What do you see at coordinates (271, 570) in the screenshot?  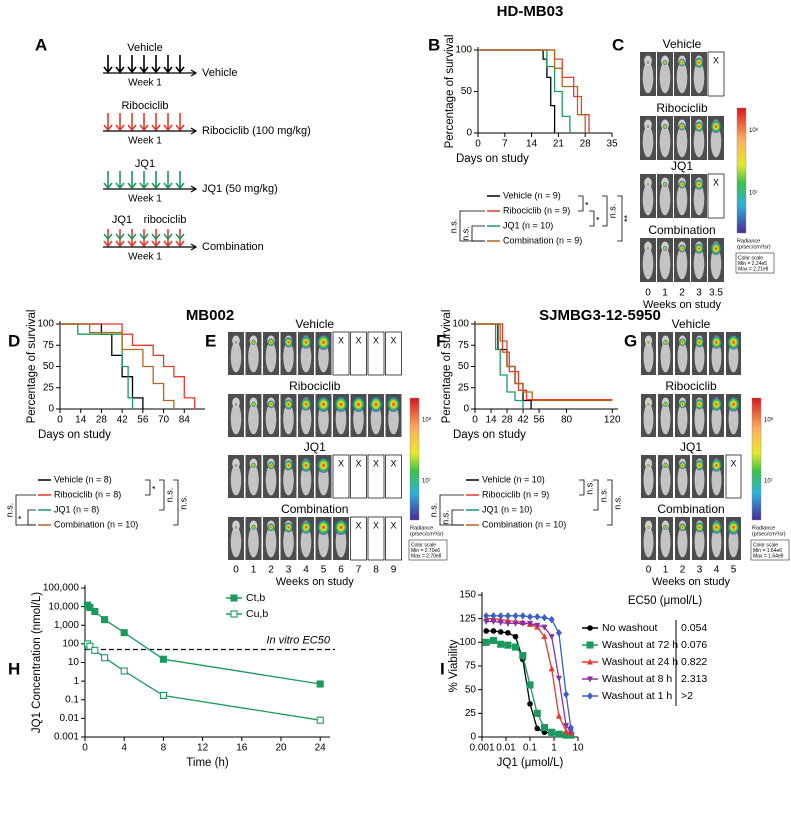 I see `week-tick-label: 2` at bounding box center [271, 570].